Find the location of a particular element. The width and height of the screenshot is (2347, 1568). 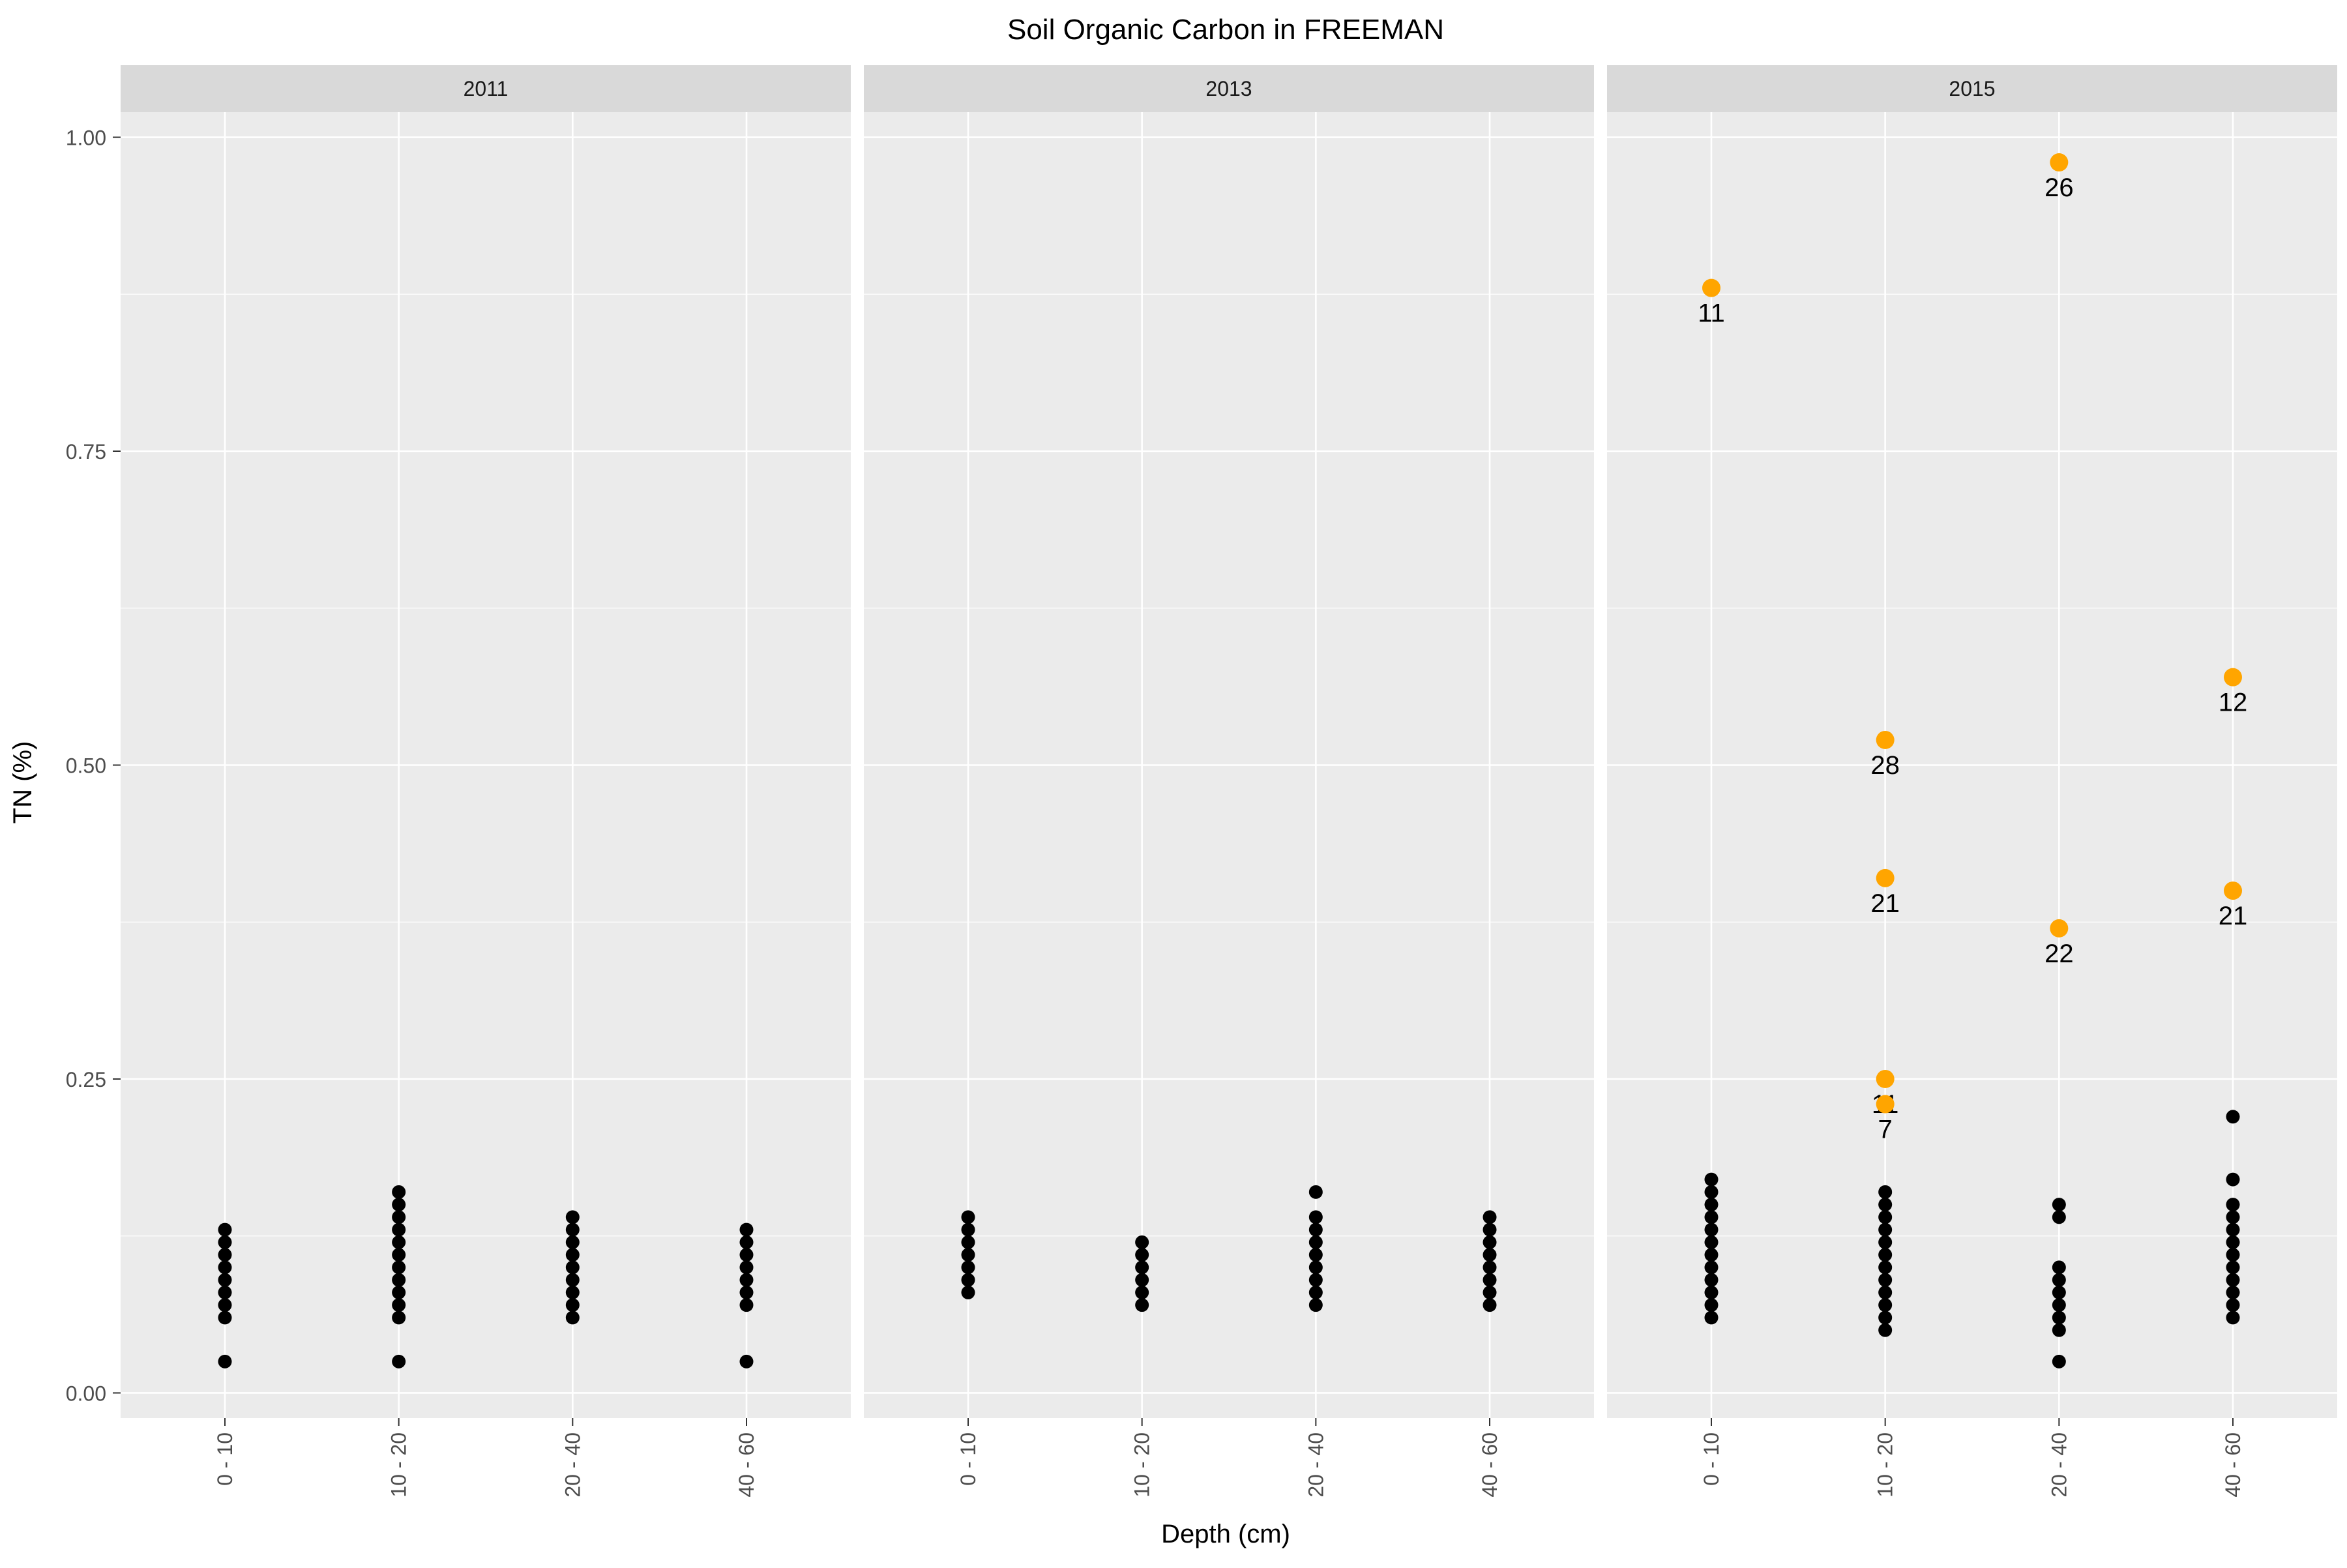

x-axis-label: Depth (cm) is located at coordinates (1225, 1534).